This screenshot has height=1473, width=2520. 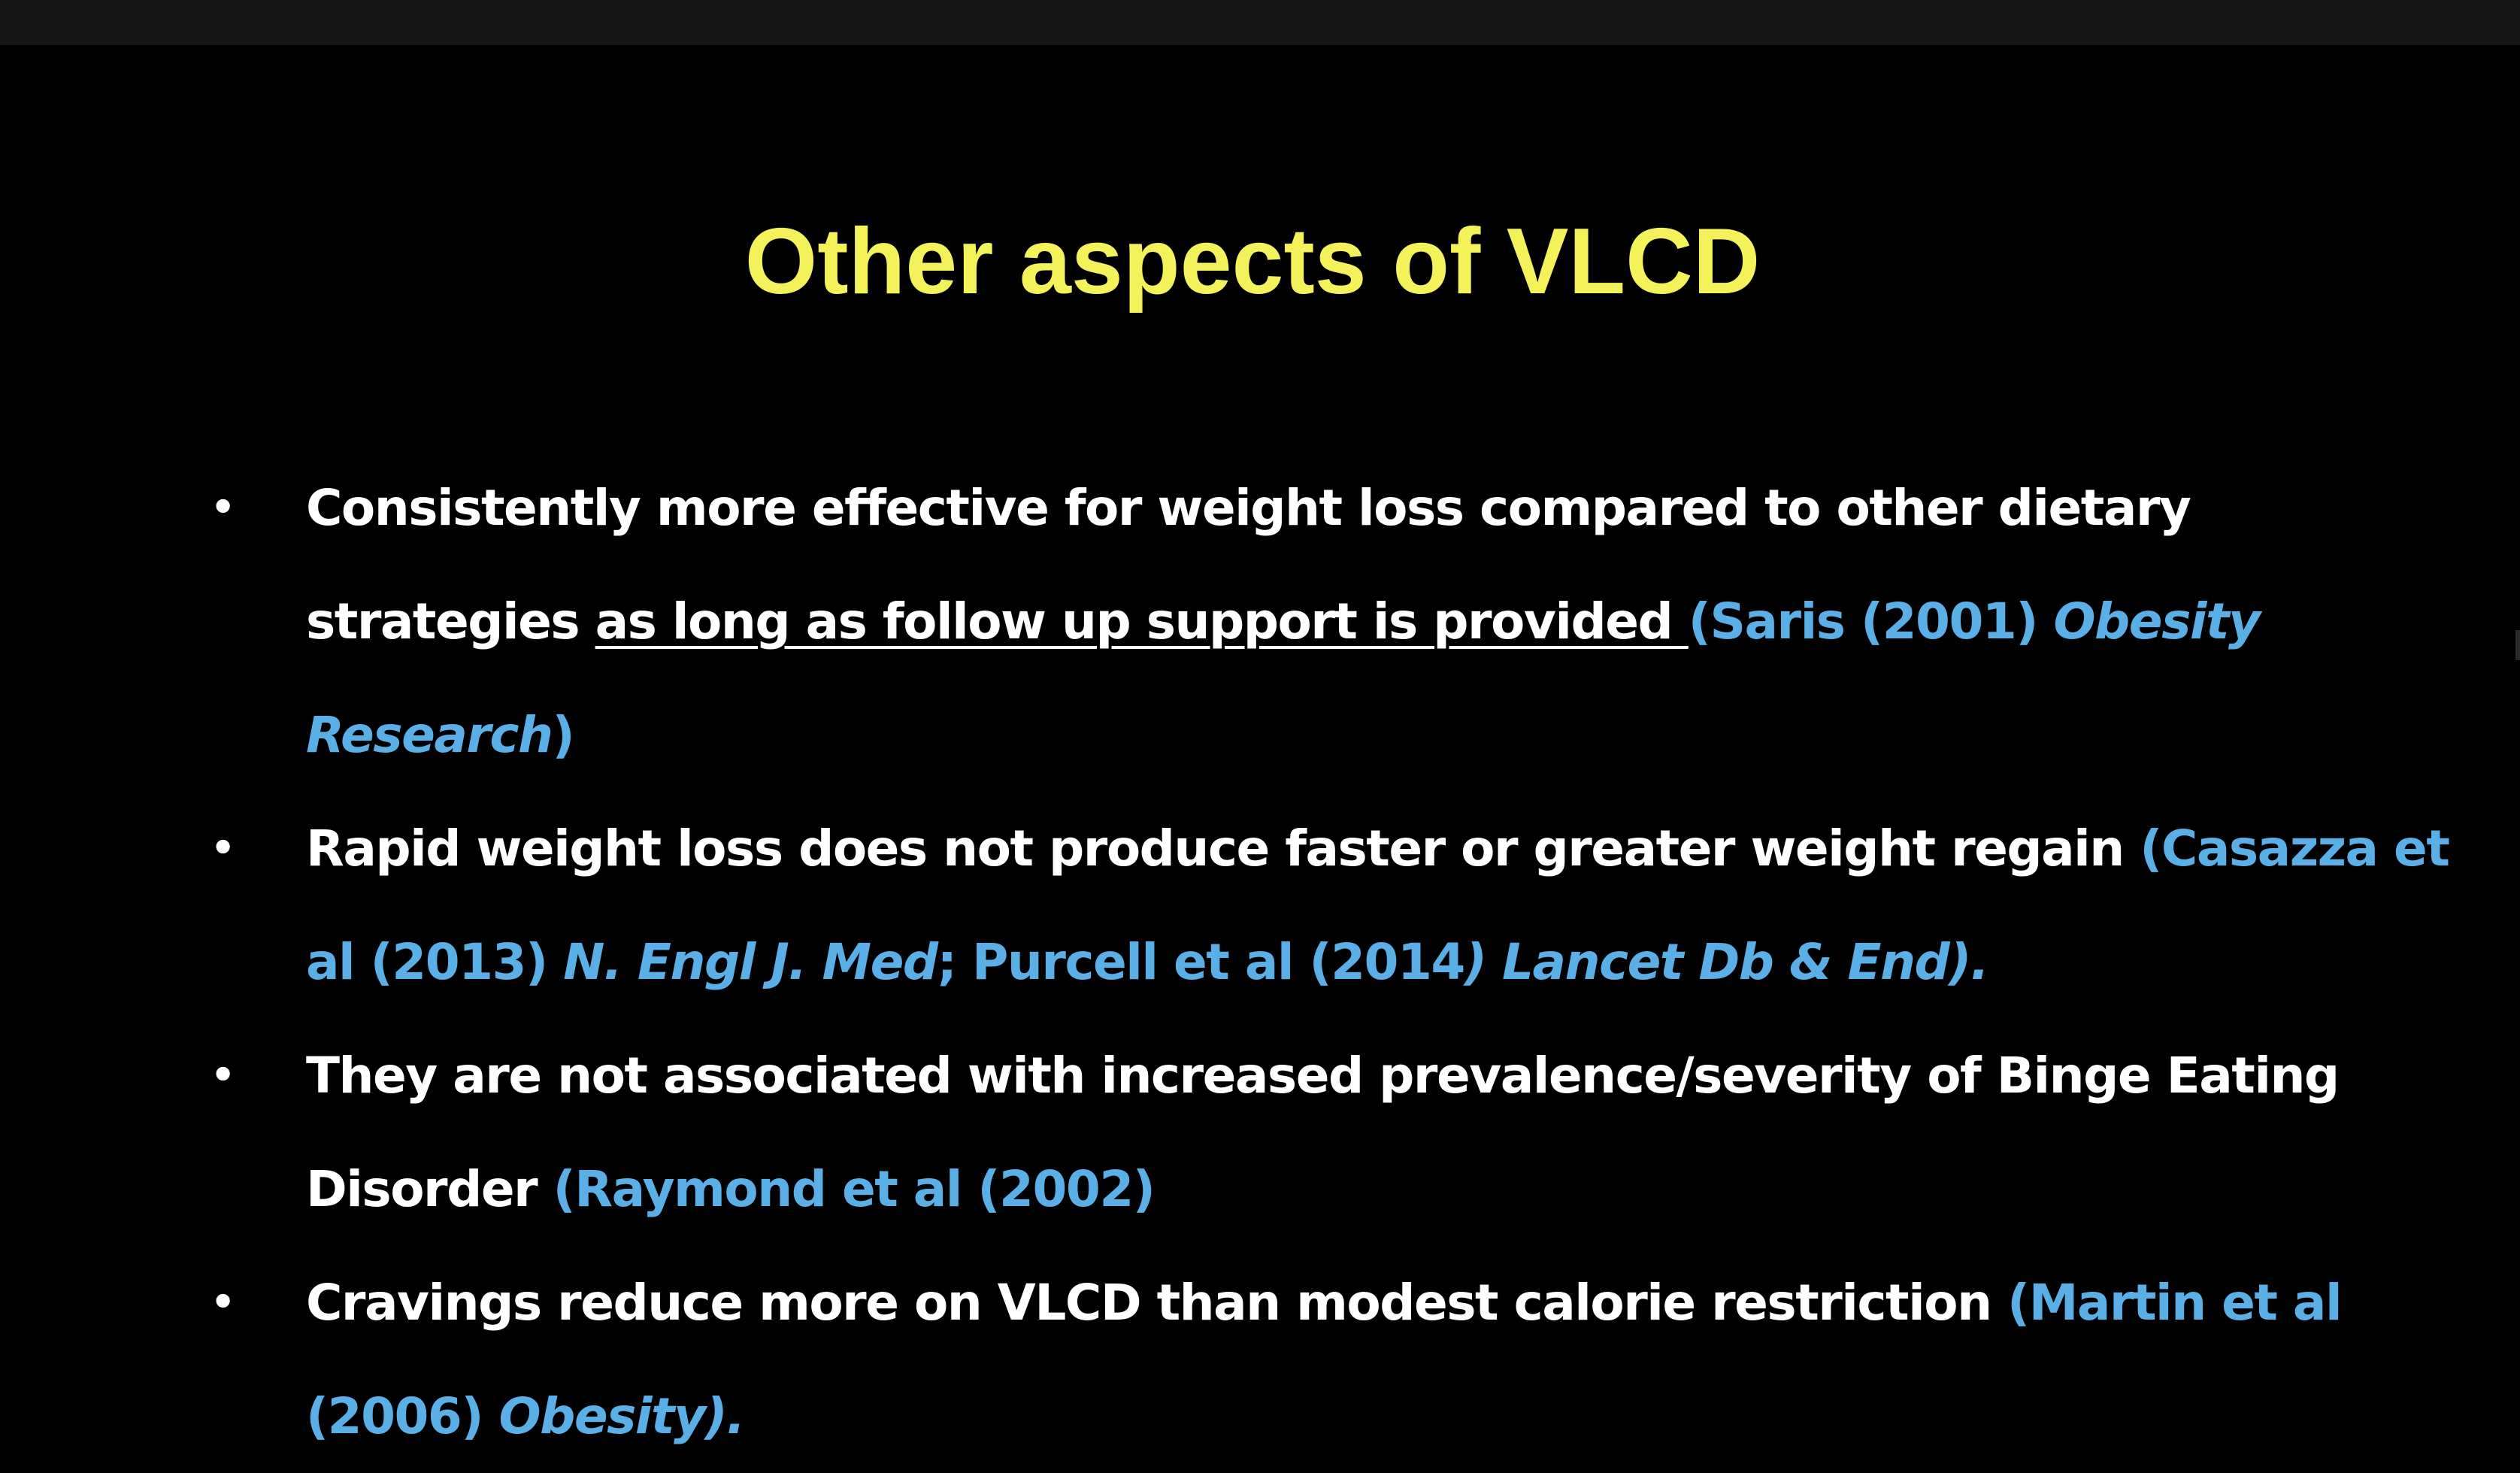 What do you see at coordinates (622, 1416) in the screenshot?
I see `citation-journal: Obesity).` at bounding box center [622, 1416].